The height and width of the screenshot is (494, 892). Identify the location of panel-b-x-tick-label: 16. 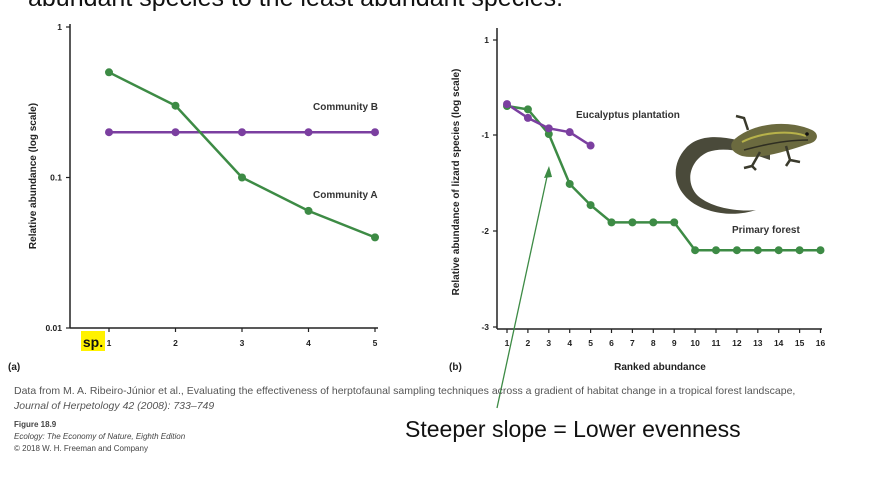
(821, 343).